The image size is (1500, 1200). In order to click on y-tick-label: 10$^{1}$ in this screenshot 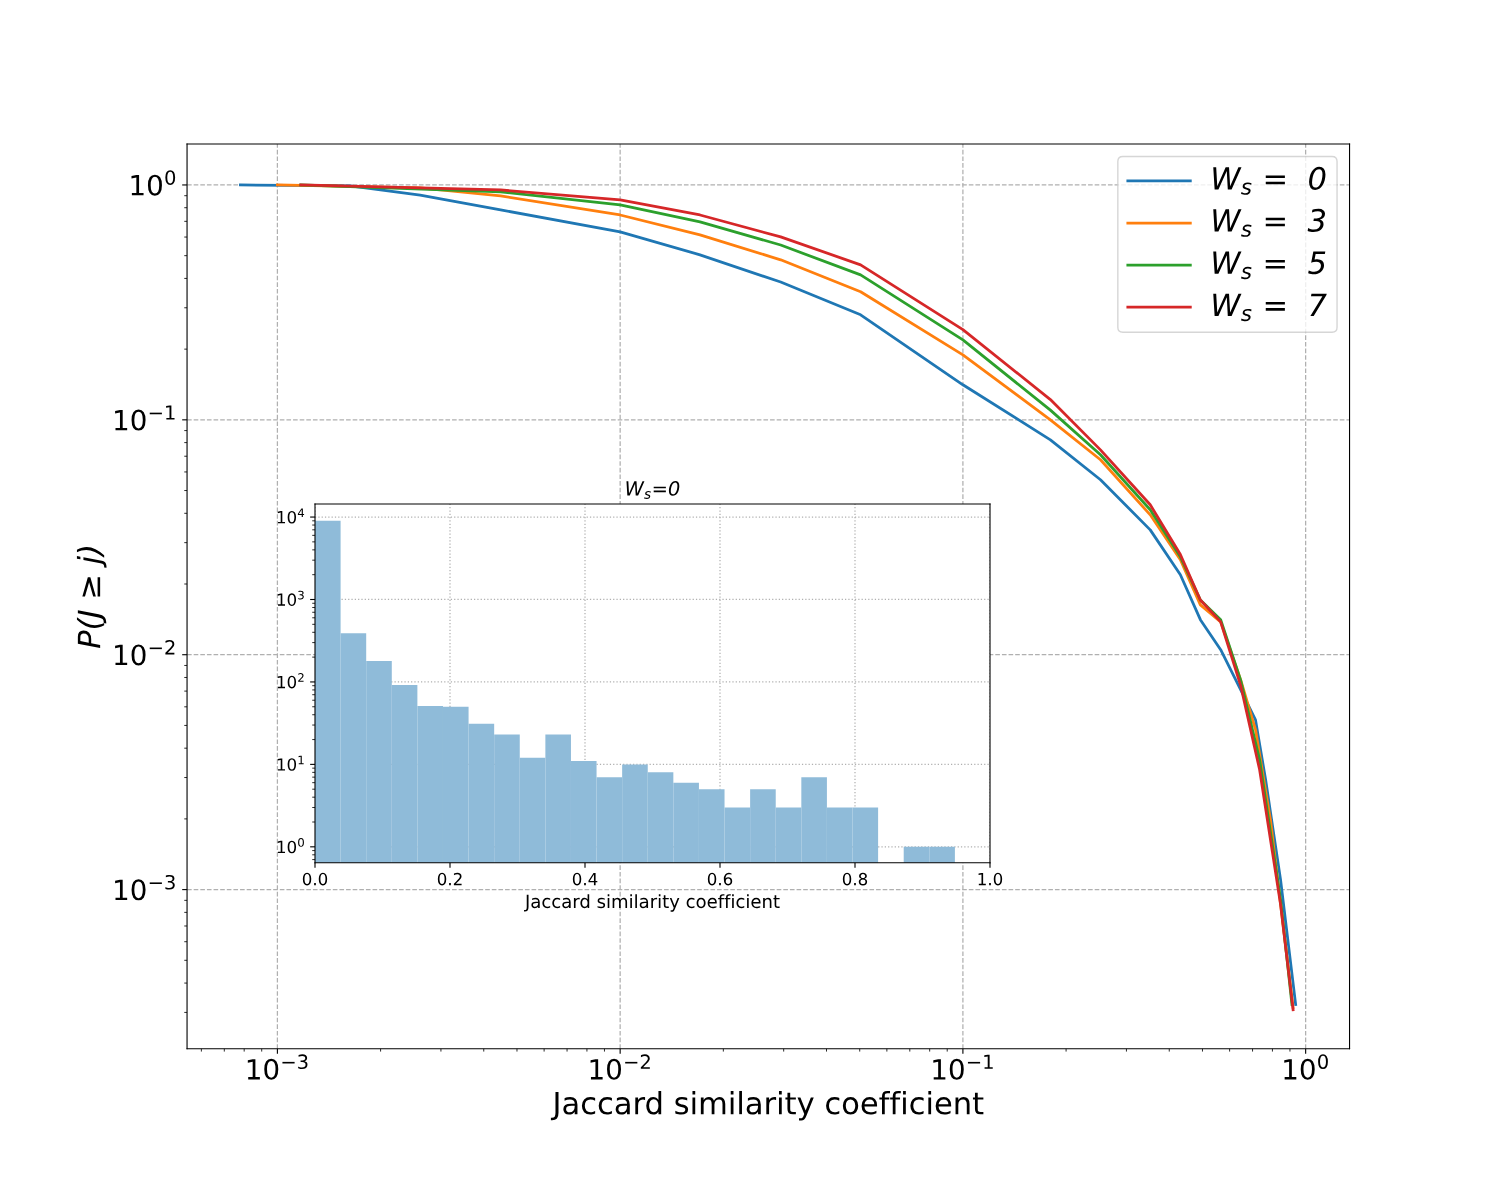, I will do `click(290, 763)`.